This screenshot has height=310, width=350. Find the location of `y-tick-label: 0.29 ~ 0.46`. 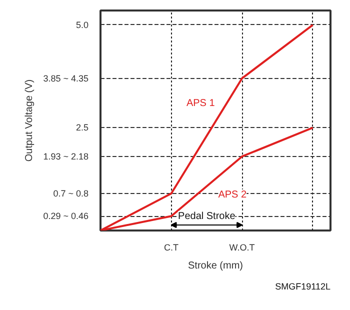

y-tick-label: 0.29 ~ 0.46 is located at coordinates (66, 216).